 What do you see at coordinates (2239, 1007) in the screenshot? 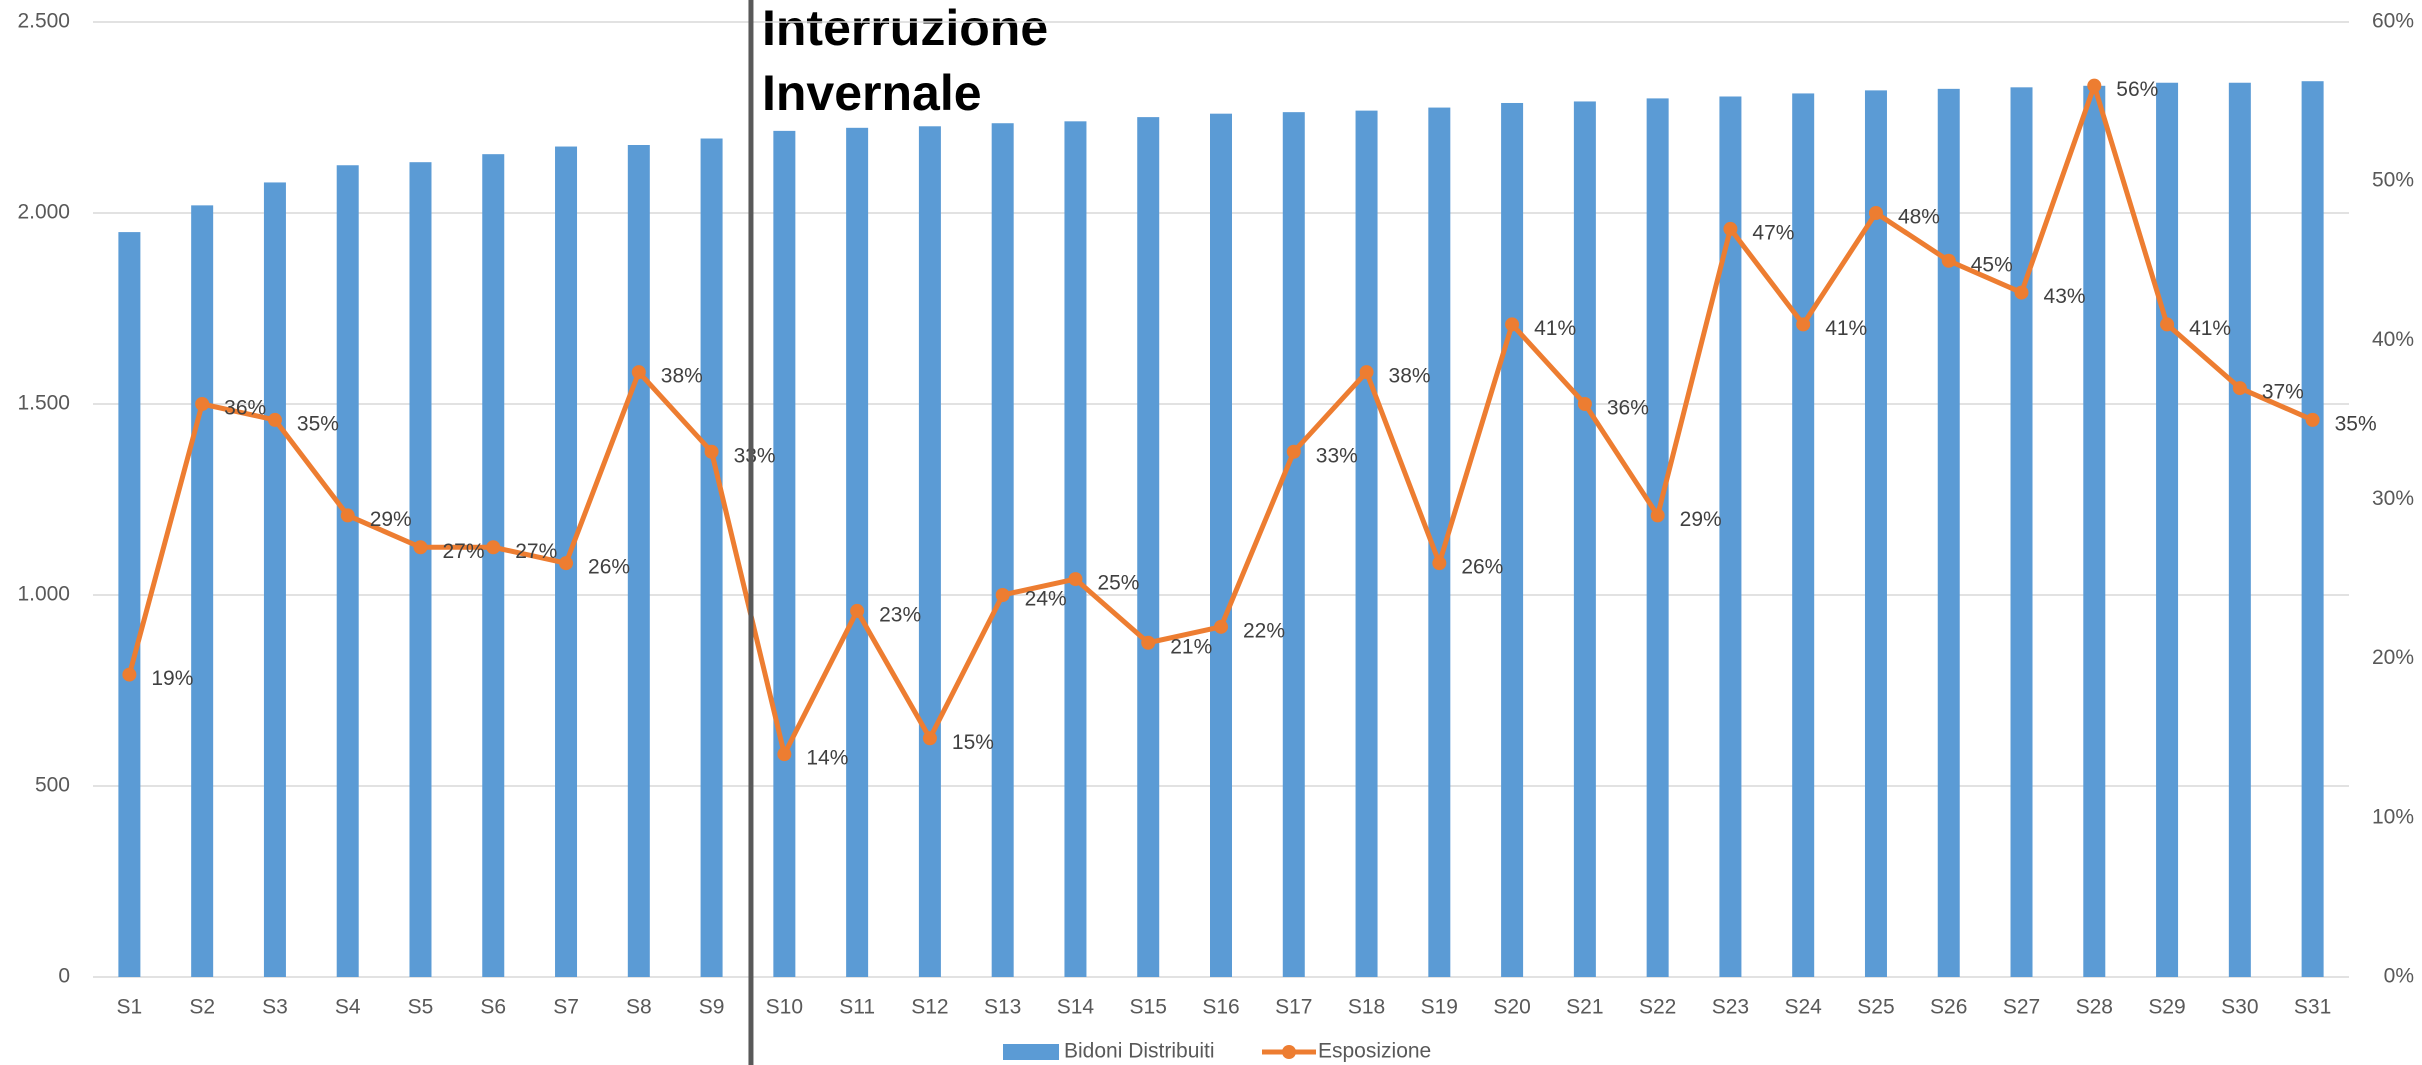
I see `x-tick-label: S30` at bounding box center [2239, 1007].